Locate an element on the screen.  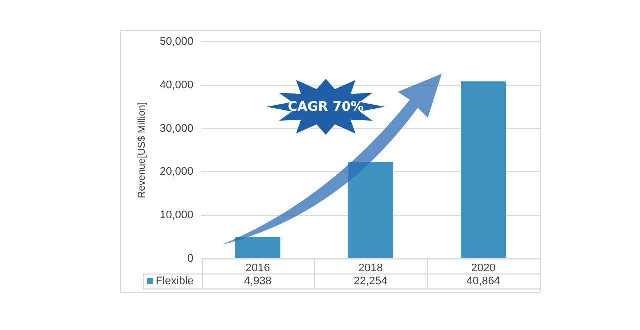
y-tick-label: 0 is located at coordinates (191, 258).